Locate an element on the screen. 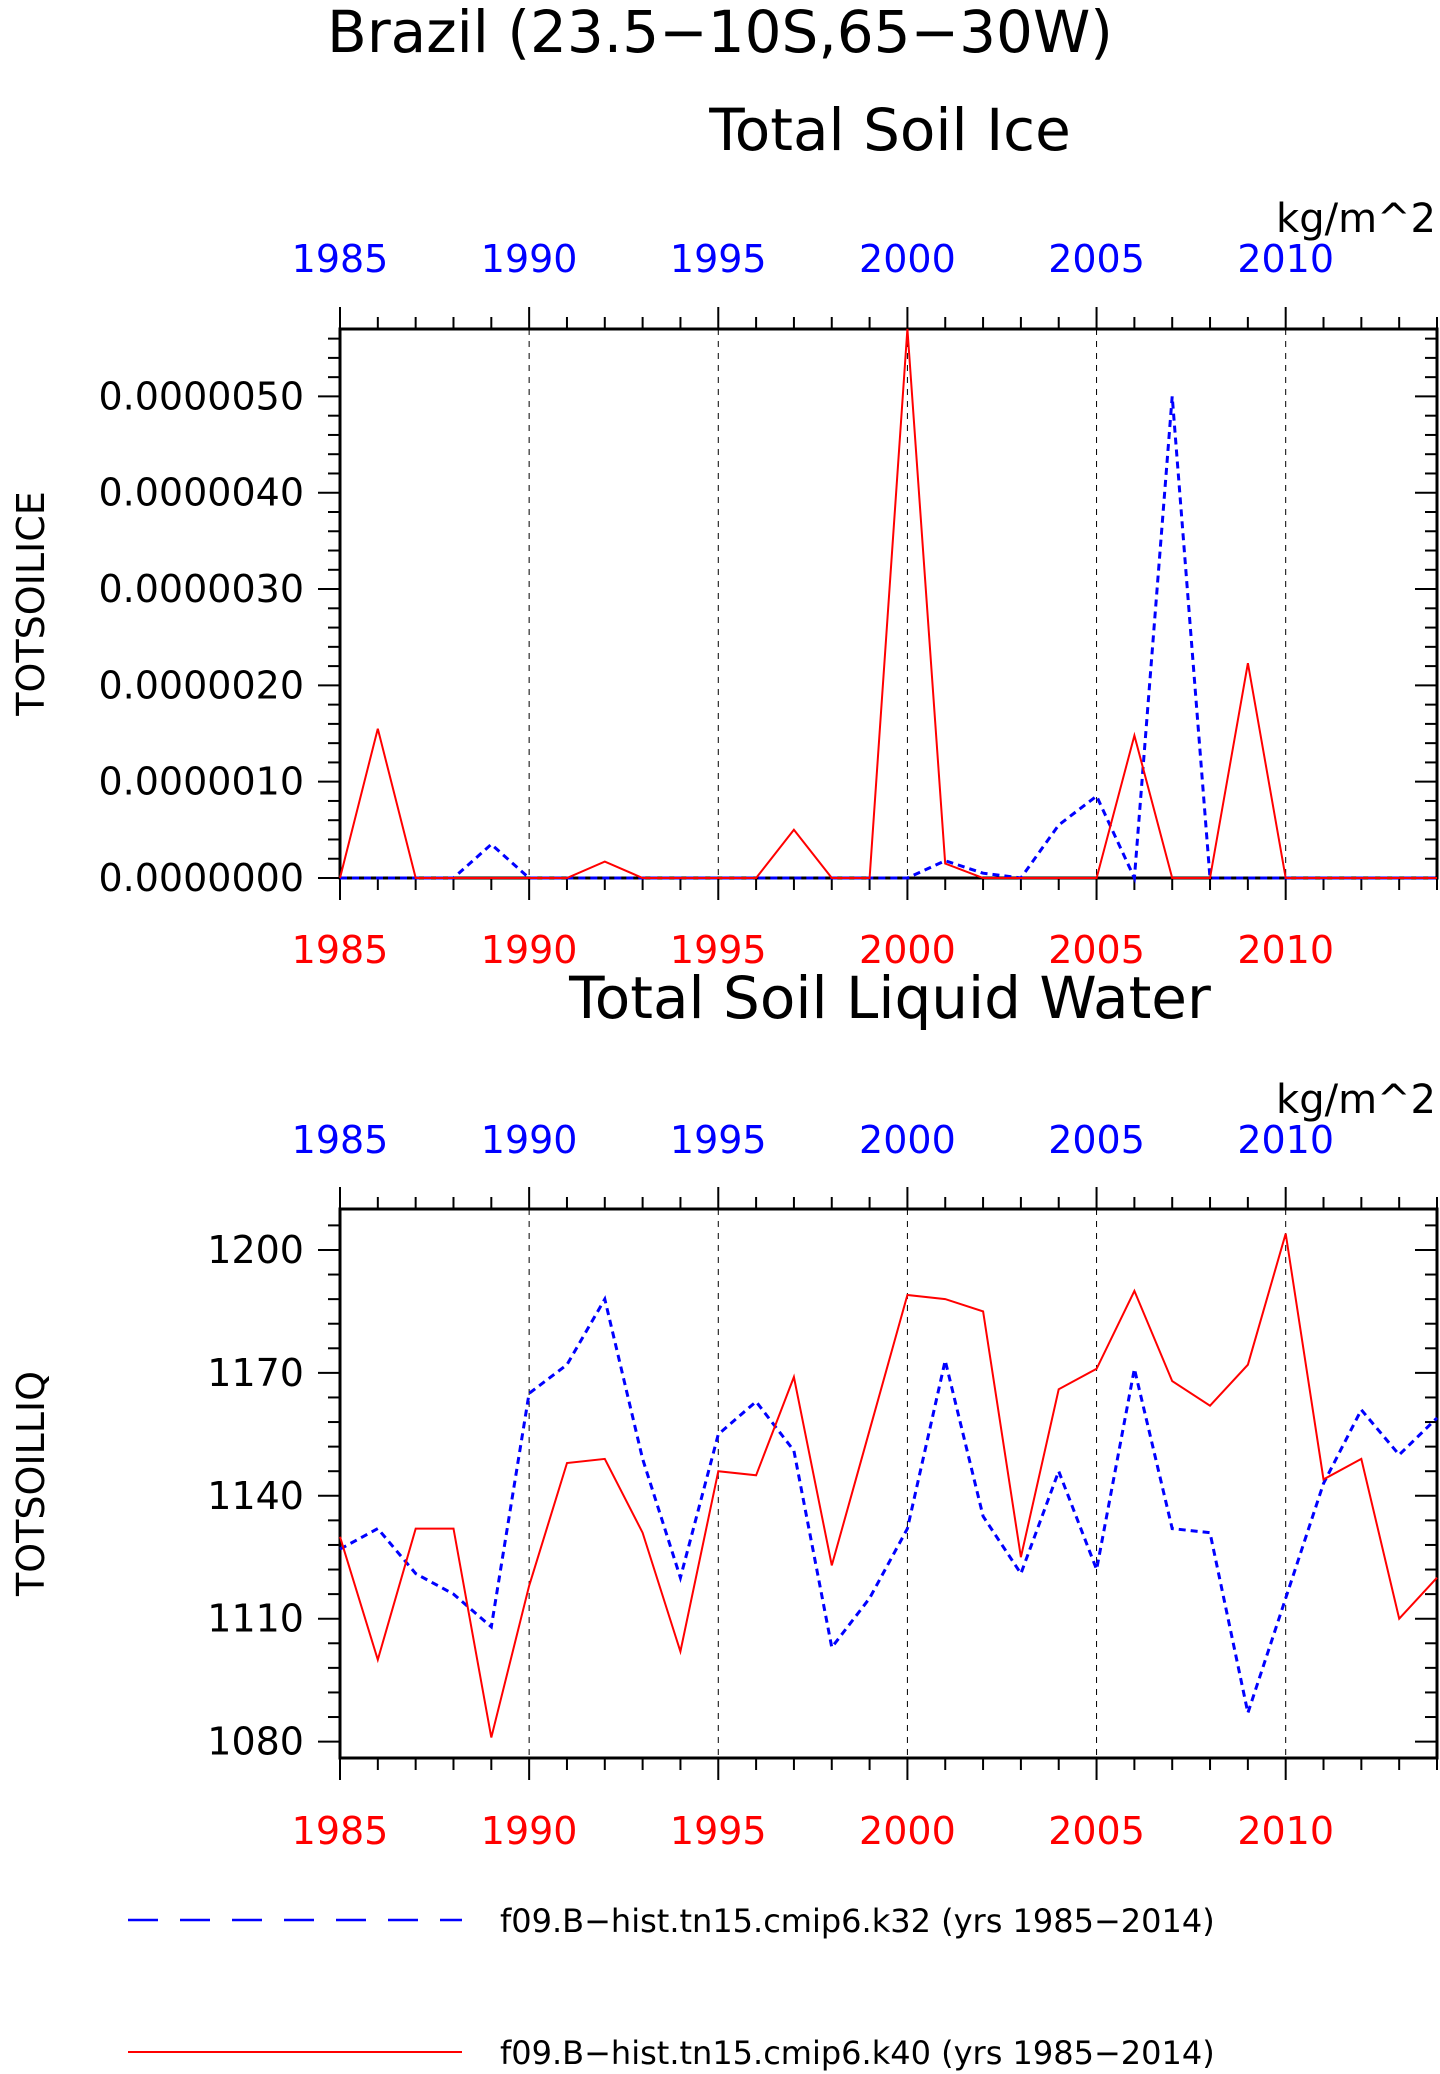 The height and width of the screenshot is (2074, 1440). liq-y-axis-label: TOTSOILLIQ is located at coordinates (31, 1484).